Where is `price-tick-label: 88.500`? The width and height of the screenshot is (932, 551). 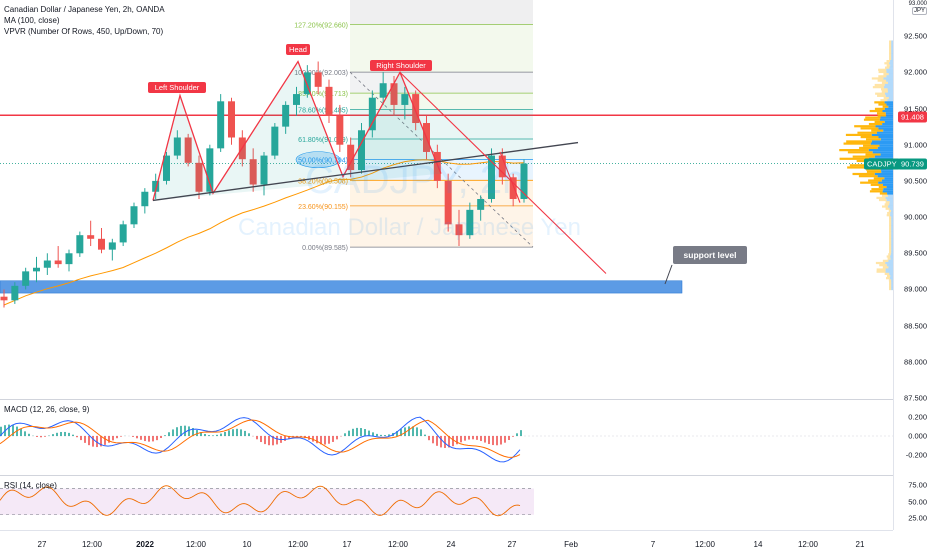
price-tick-label: 88.500 is located at coordinates (915, 325).